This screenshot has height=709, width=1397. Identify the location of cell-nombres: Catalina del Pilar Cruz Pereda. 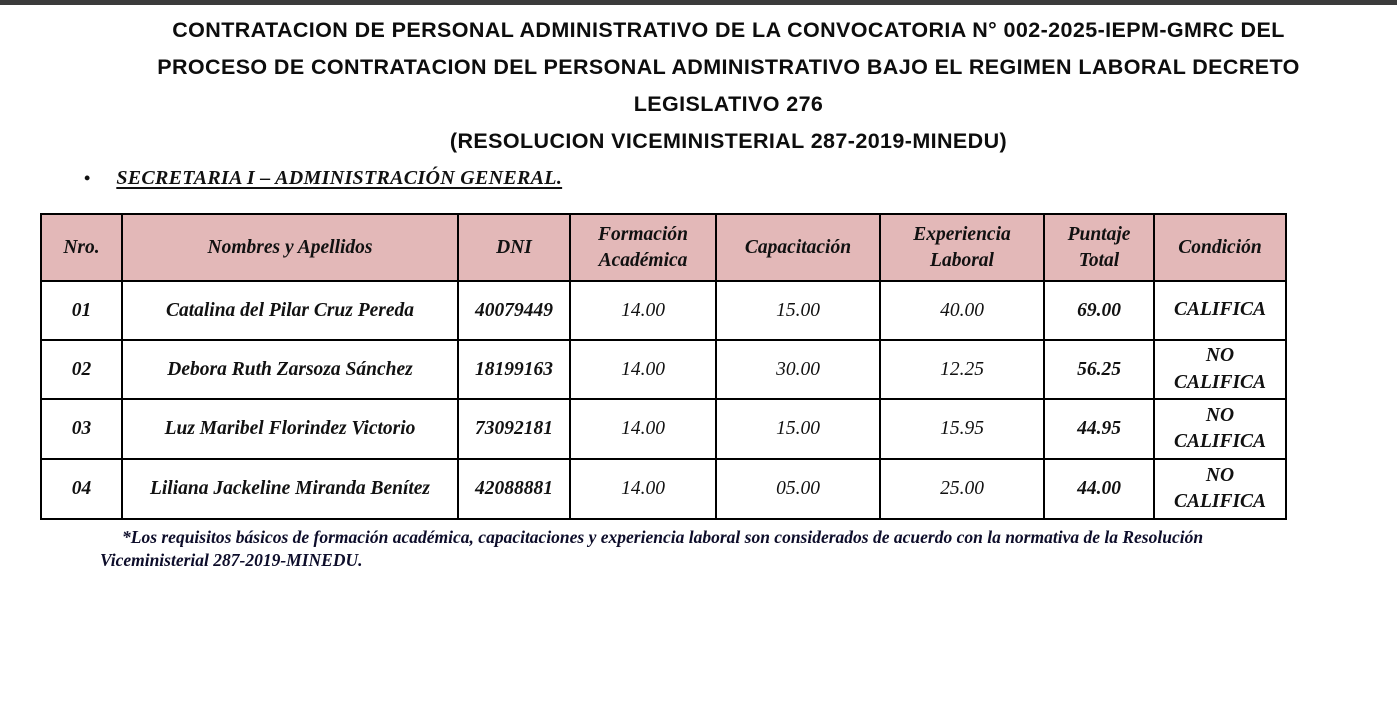
(290, 310).